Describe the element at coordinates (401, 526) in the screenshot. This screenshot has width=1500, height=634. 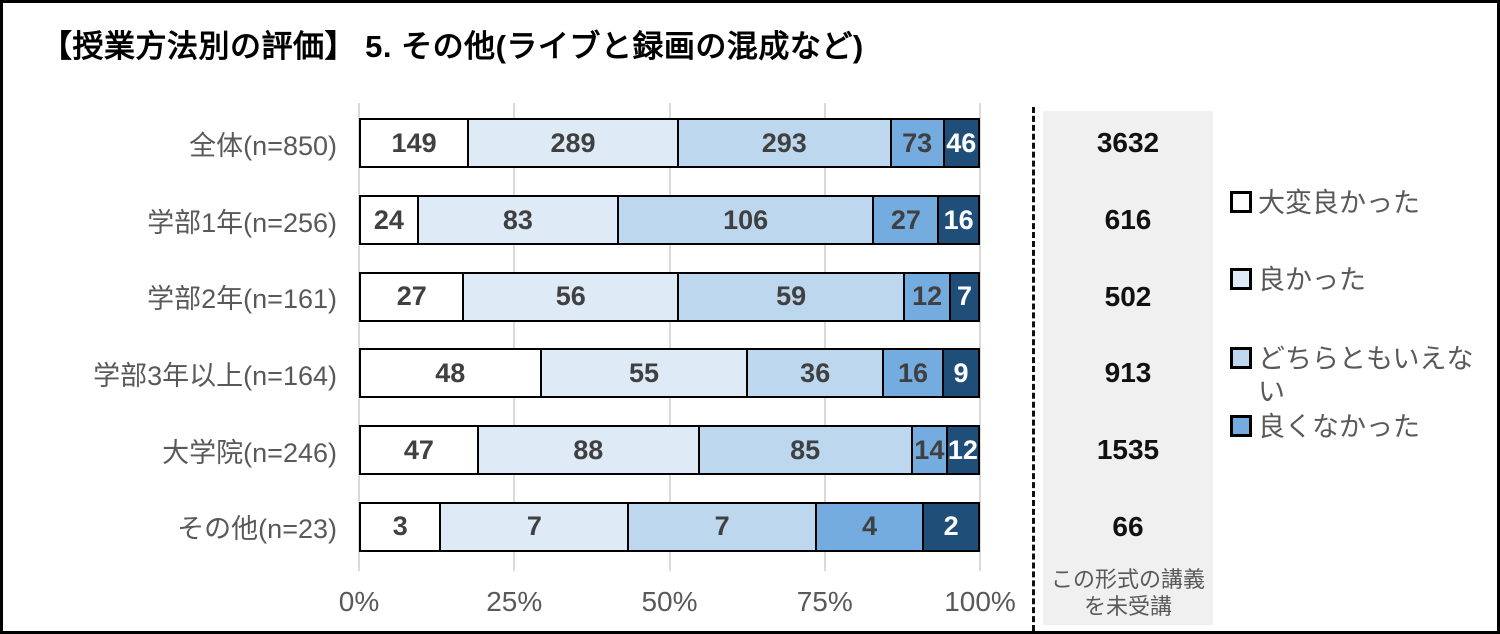
I see `bar-segment: 3` at that location.